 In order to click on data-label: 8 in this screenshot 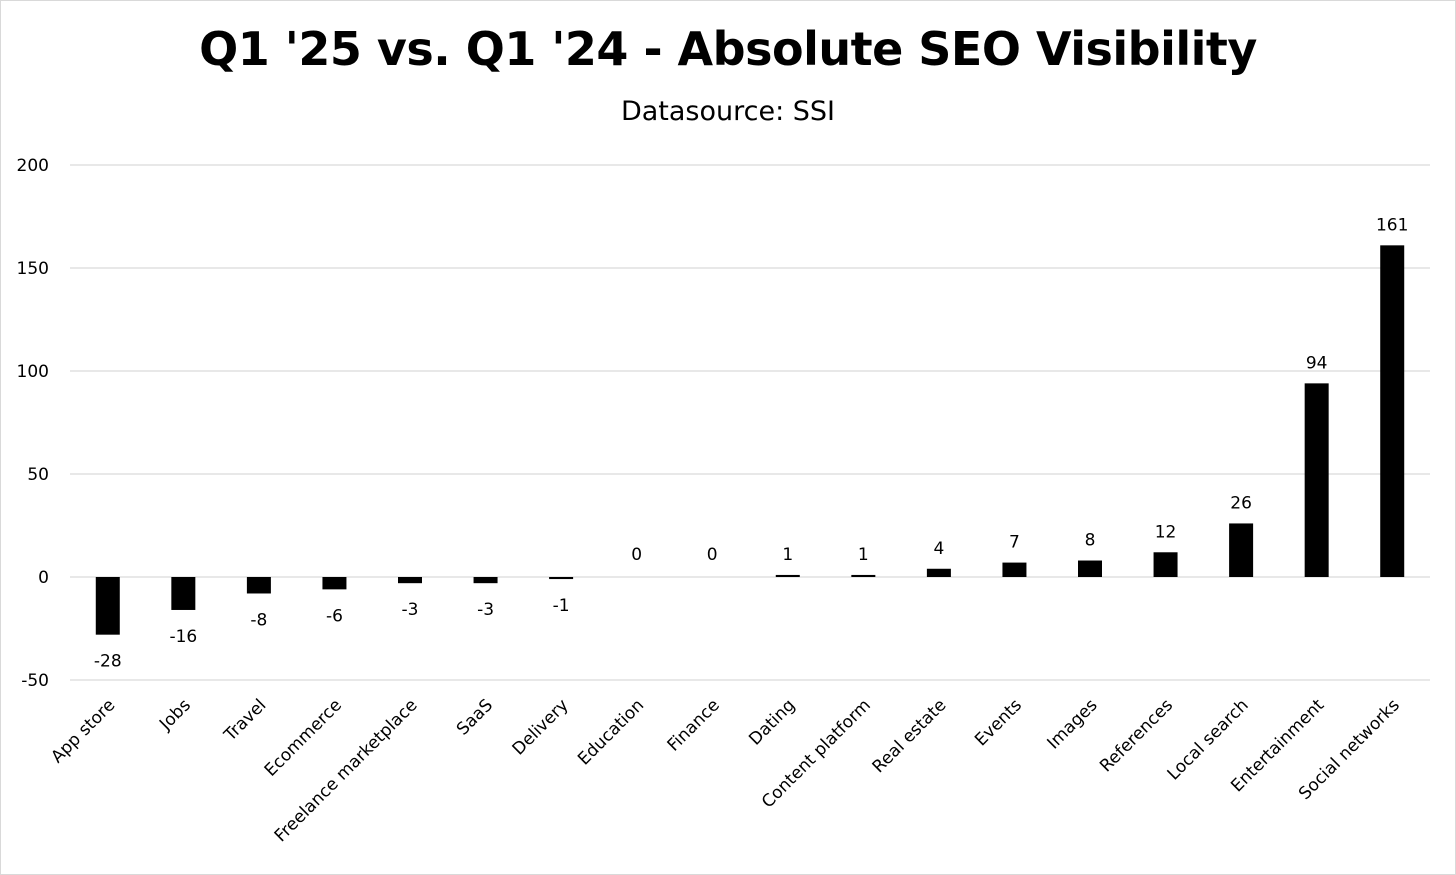, I will do `click(1090, 541)`.